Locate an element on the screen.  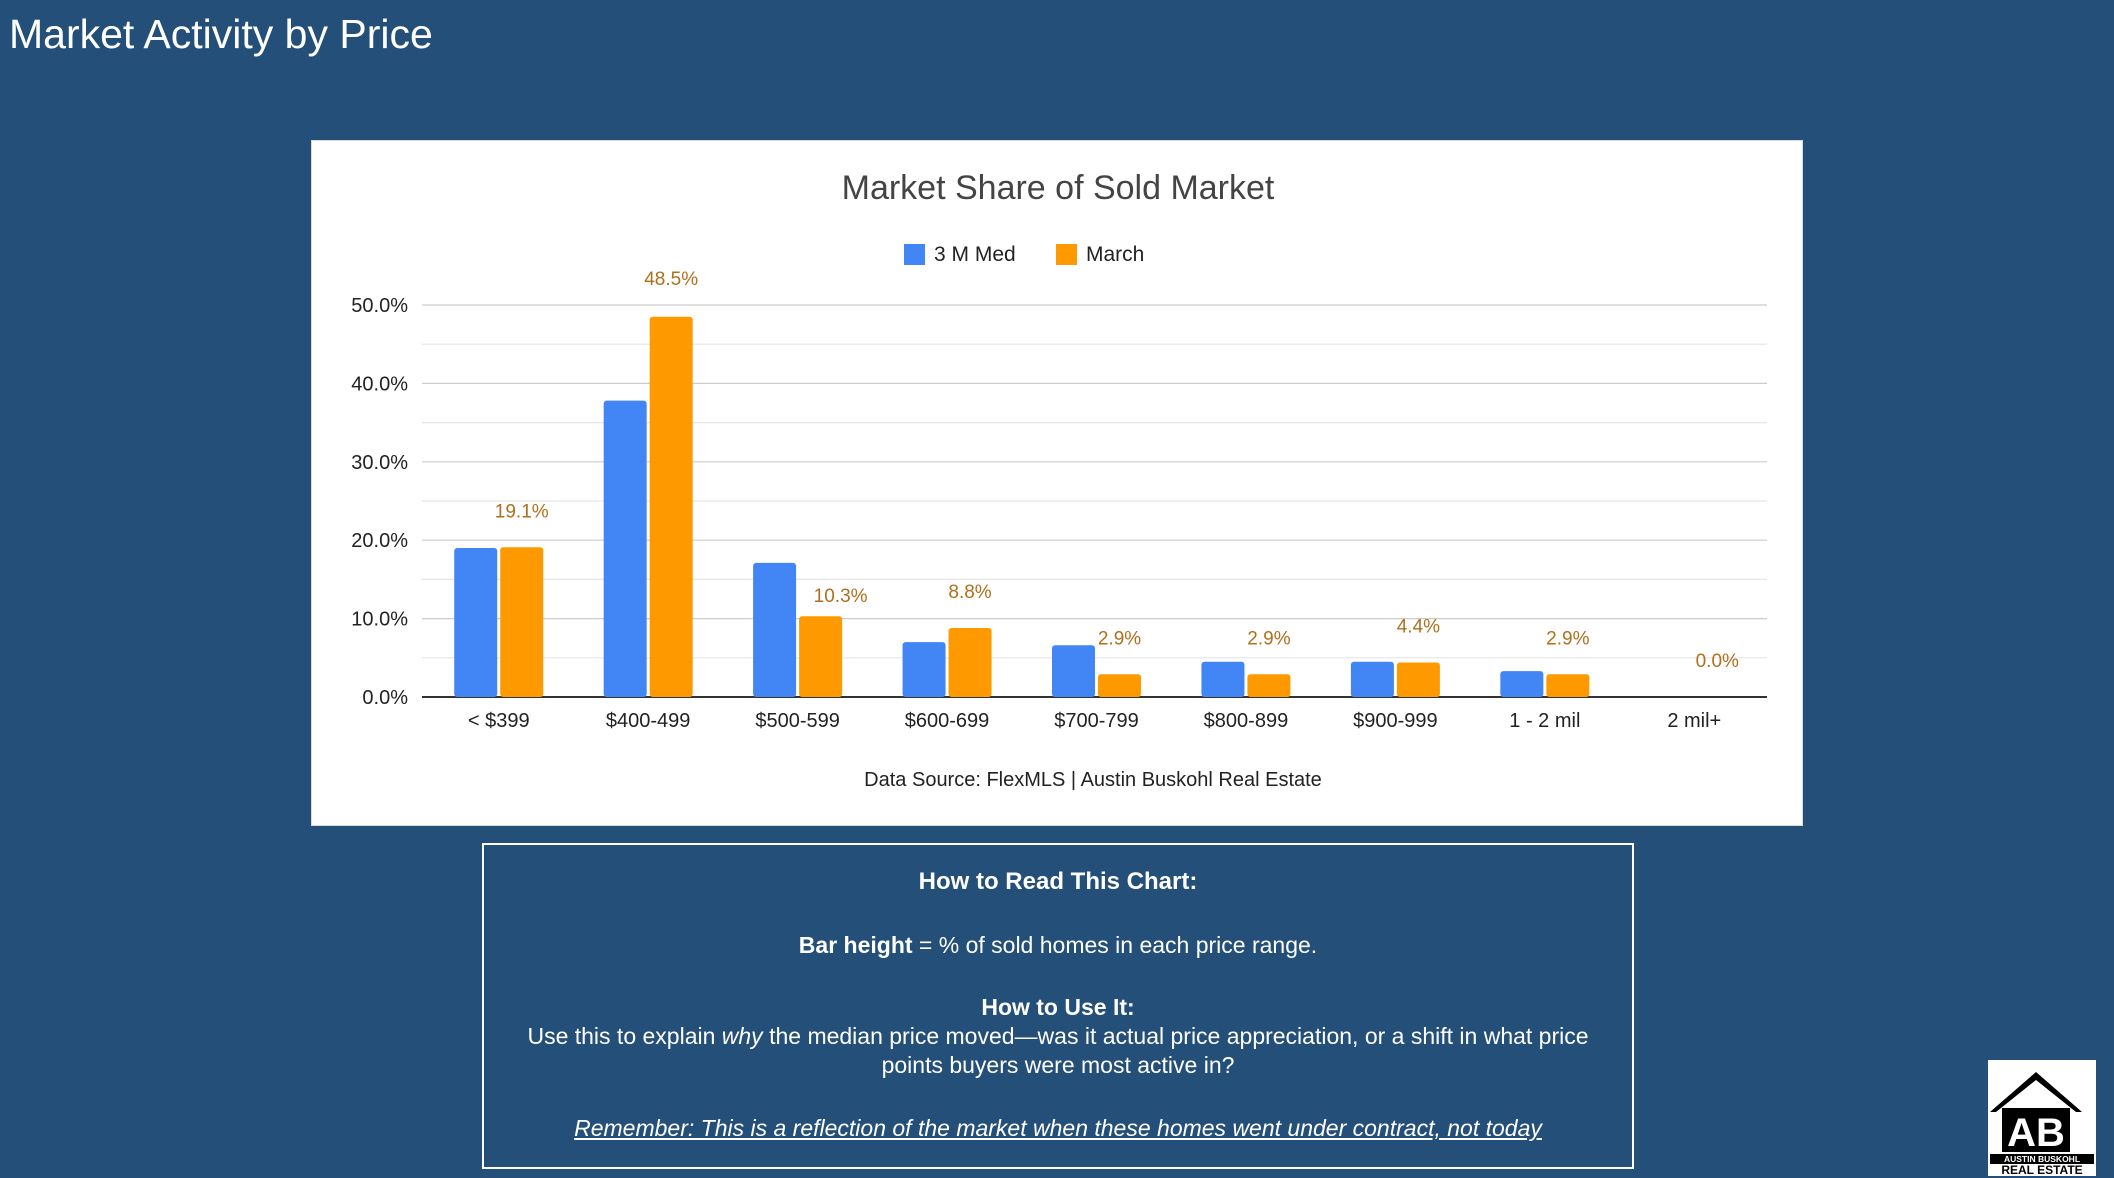
x-tick-label: $700-799 is located at coordinates (1096, 721).